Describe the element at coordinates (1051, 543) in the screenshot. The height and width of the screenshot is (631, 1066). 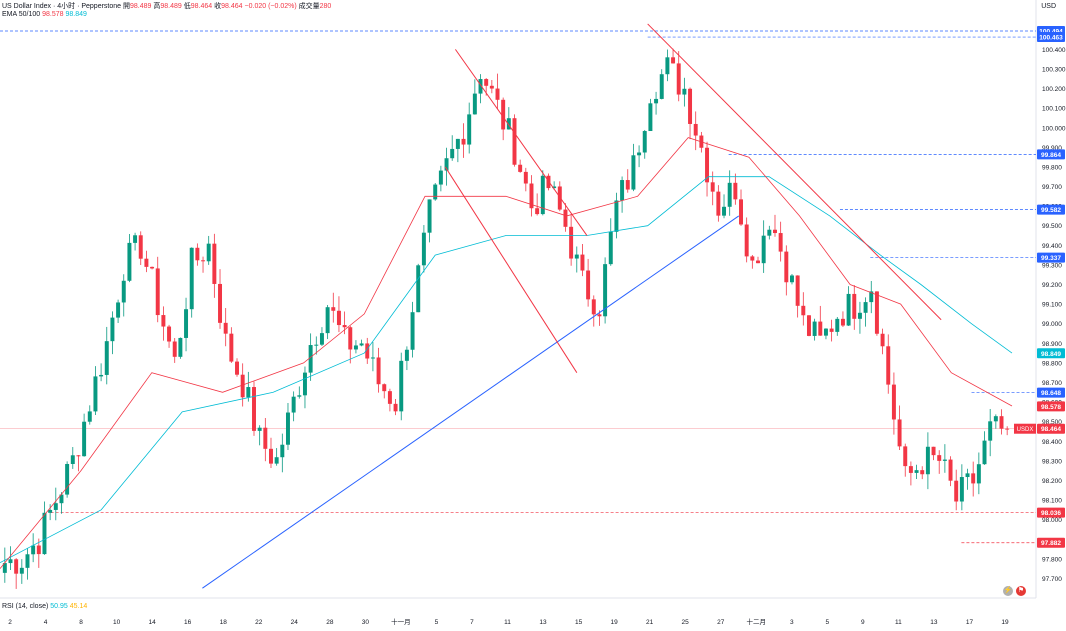
I see `price-label-10: 97.882` at that location.